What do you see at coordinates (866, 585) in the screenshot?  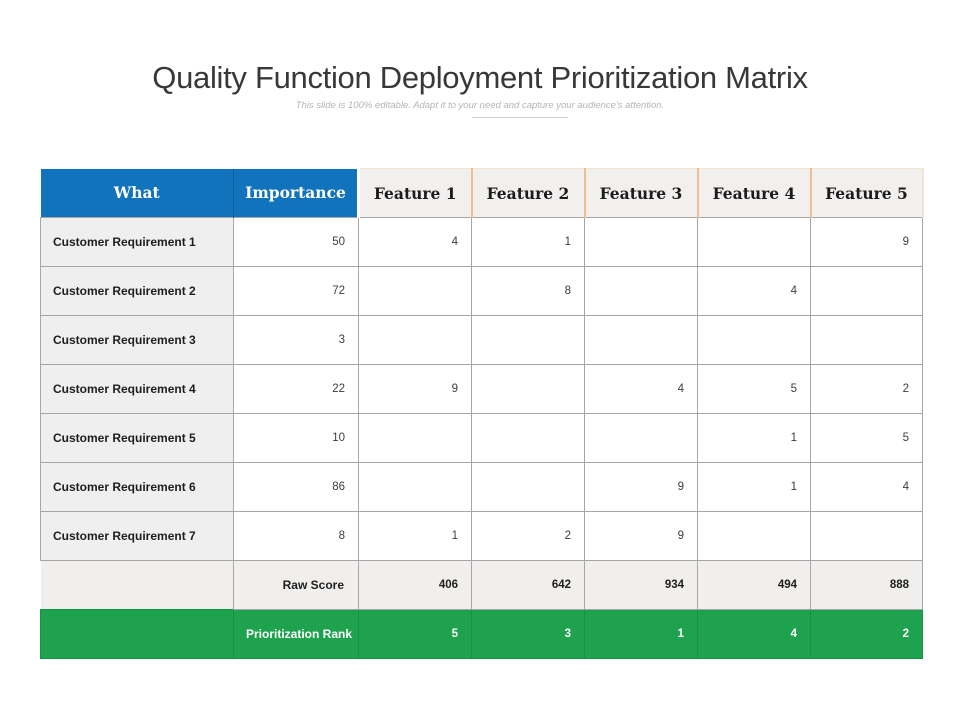 I see `raw-score-feature-5: 888` at bounding box center [866, 585].